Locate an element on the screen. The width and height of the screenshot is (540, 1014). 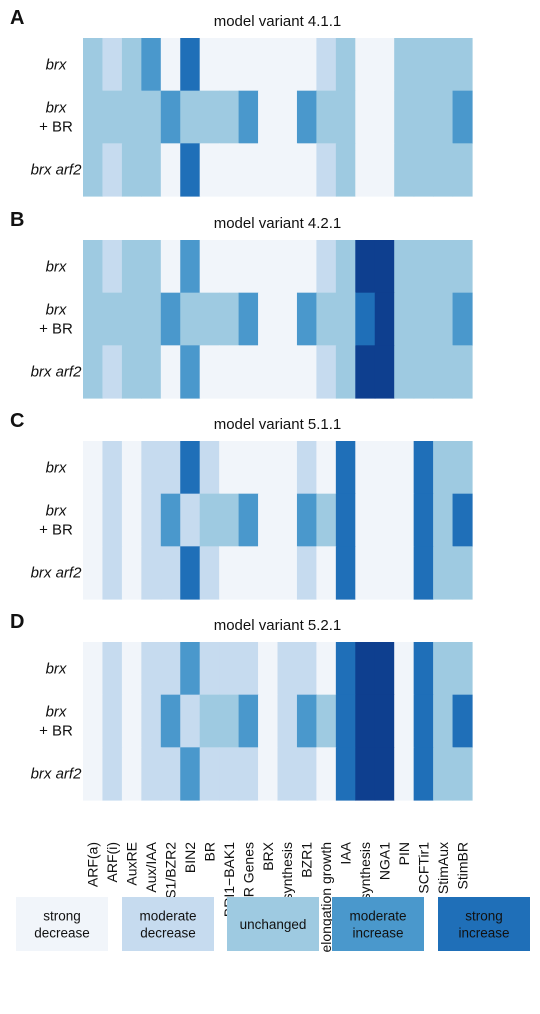
legend-label: increase is located at coordinates (483, 933).